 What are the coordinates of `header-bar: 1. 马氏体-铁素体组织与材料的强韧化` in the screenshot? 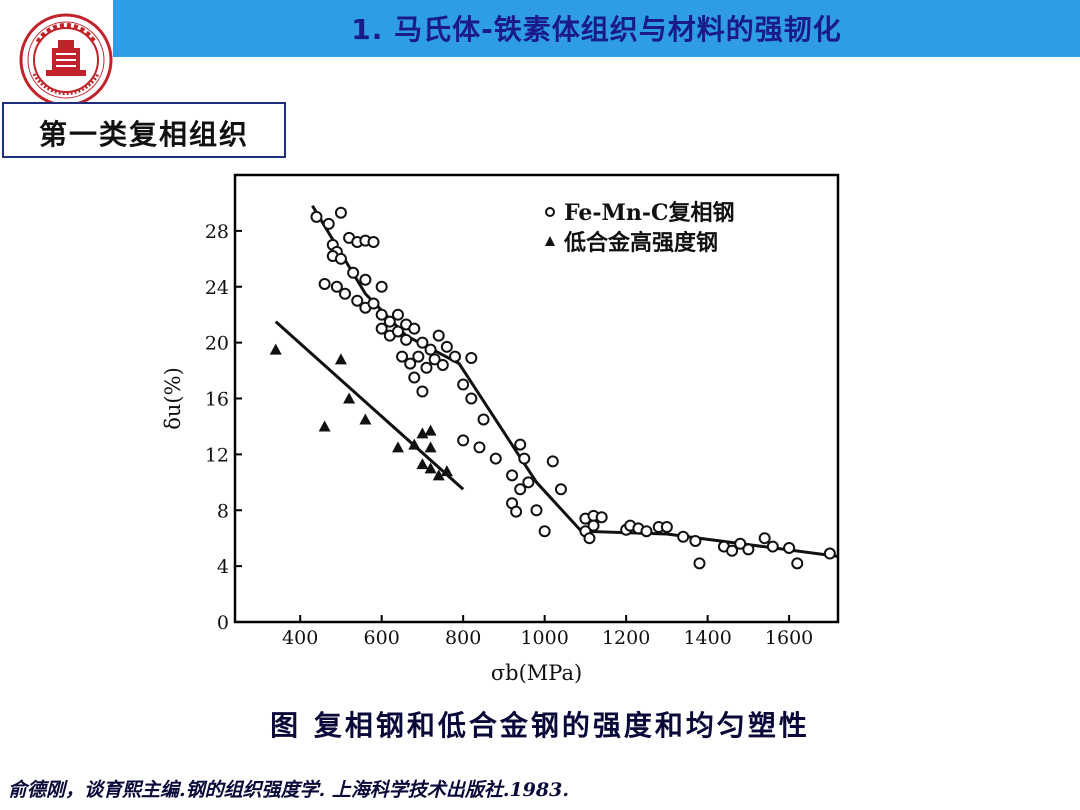 It's located at (596, 28).